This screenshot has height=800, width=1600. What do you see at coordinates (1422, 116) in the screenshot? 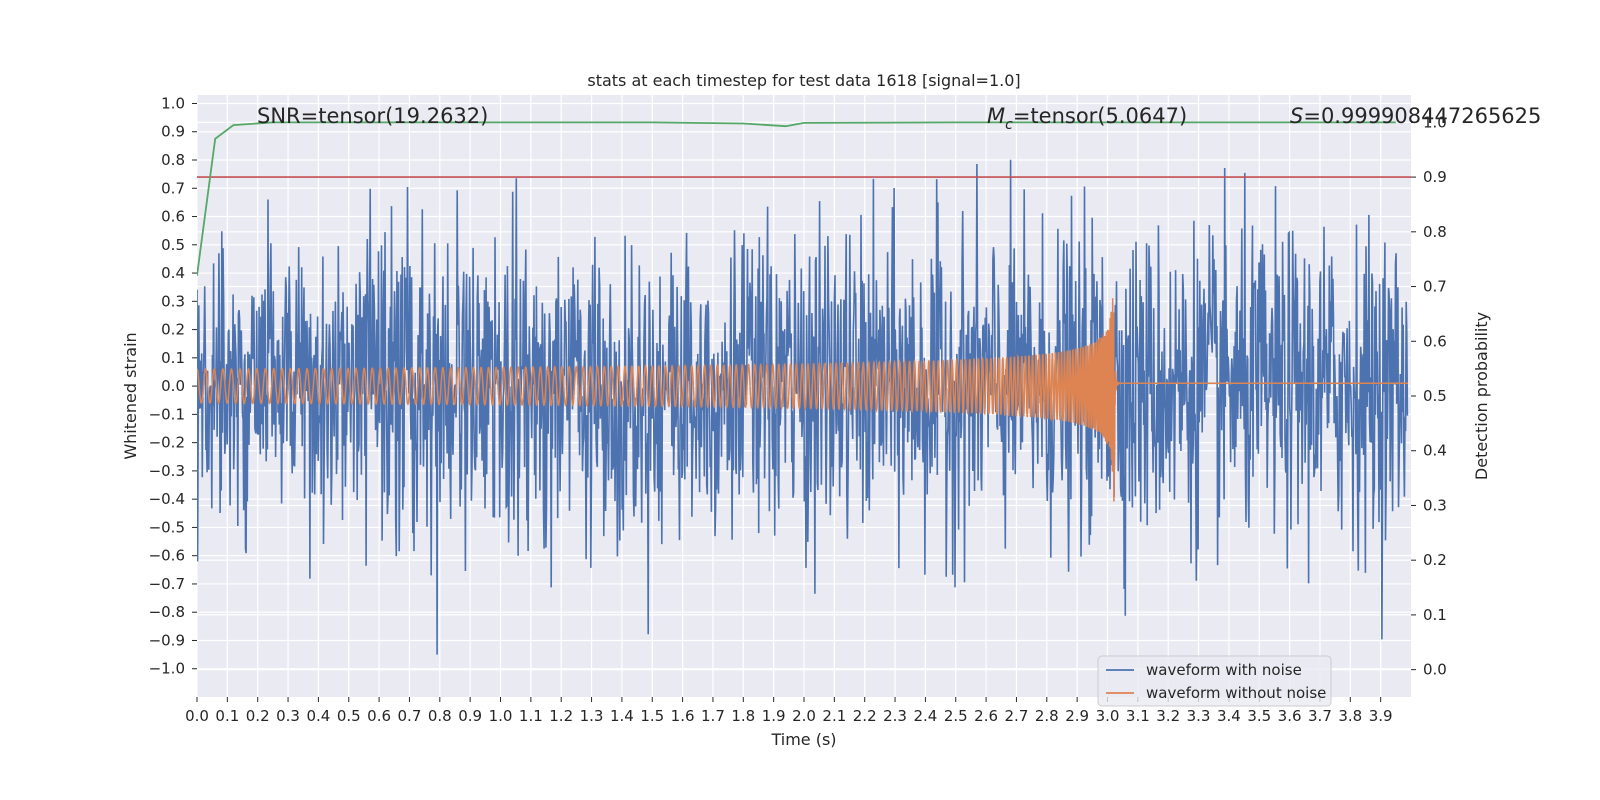
I see `s-value: =0.999908447265625` at bounding box center [1422, 116].